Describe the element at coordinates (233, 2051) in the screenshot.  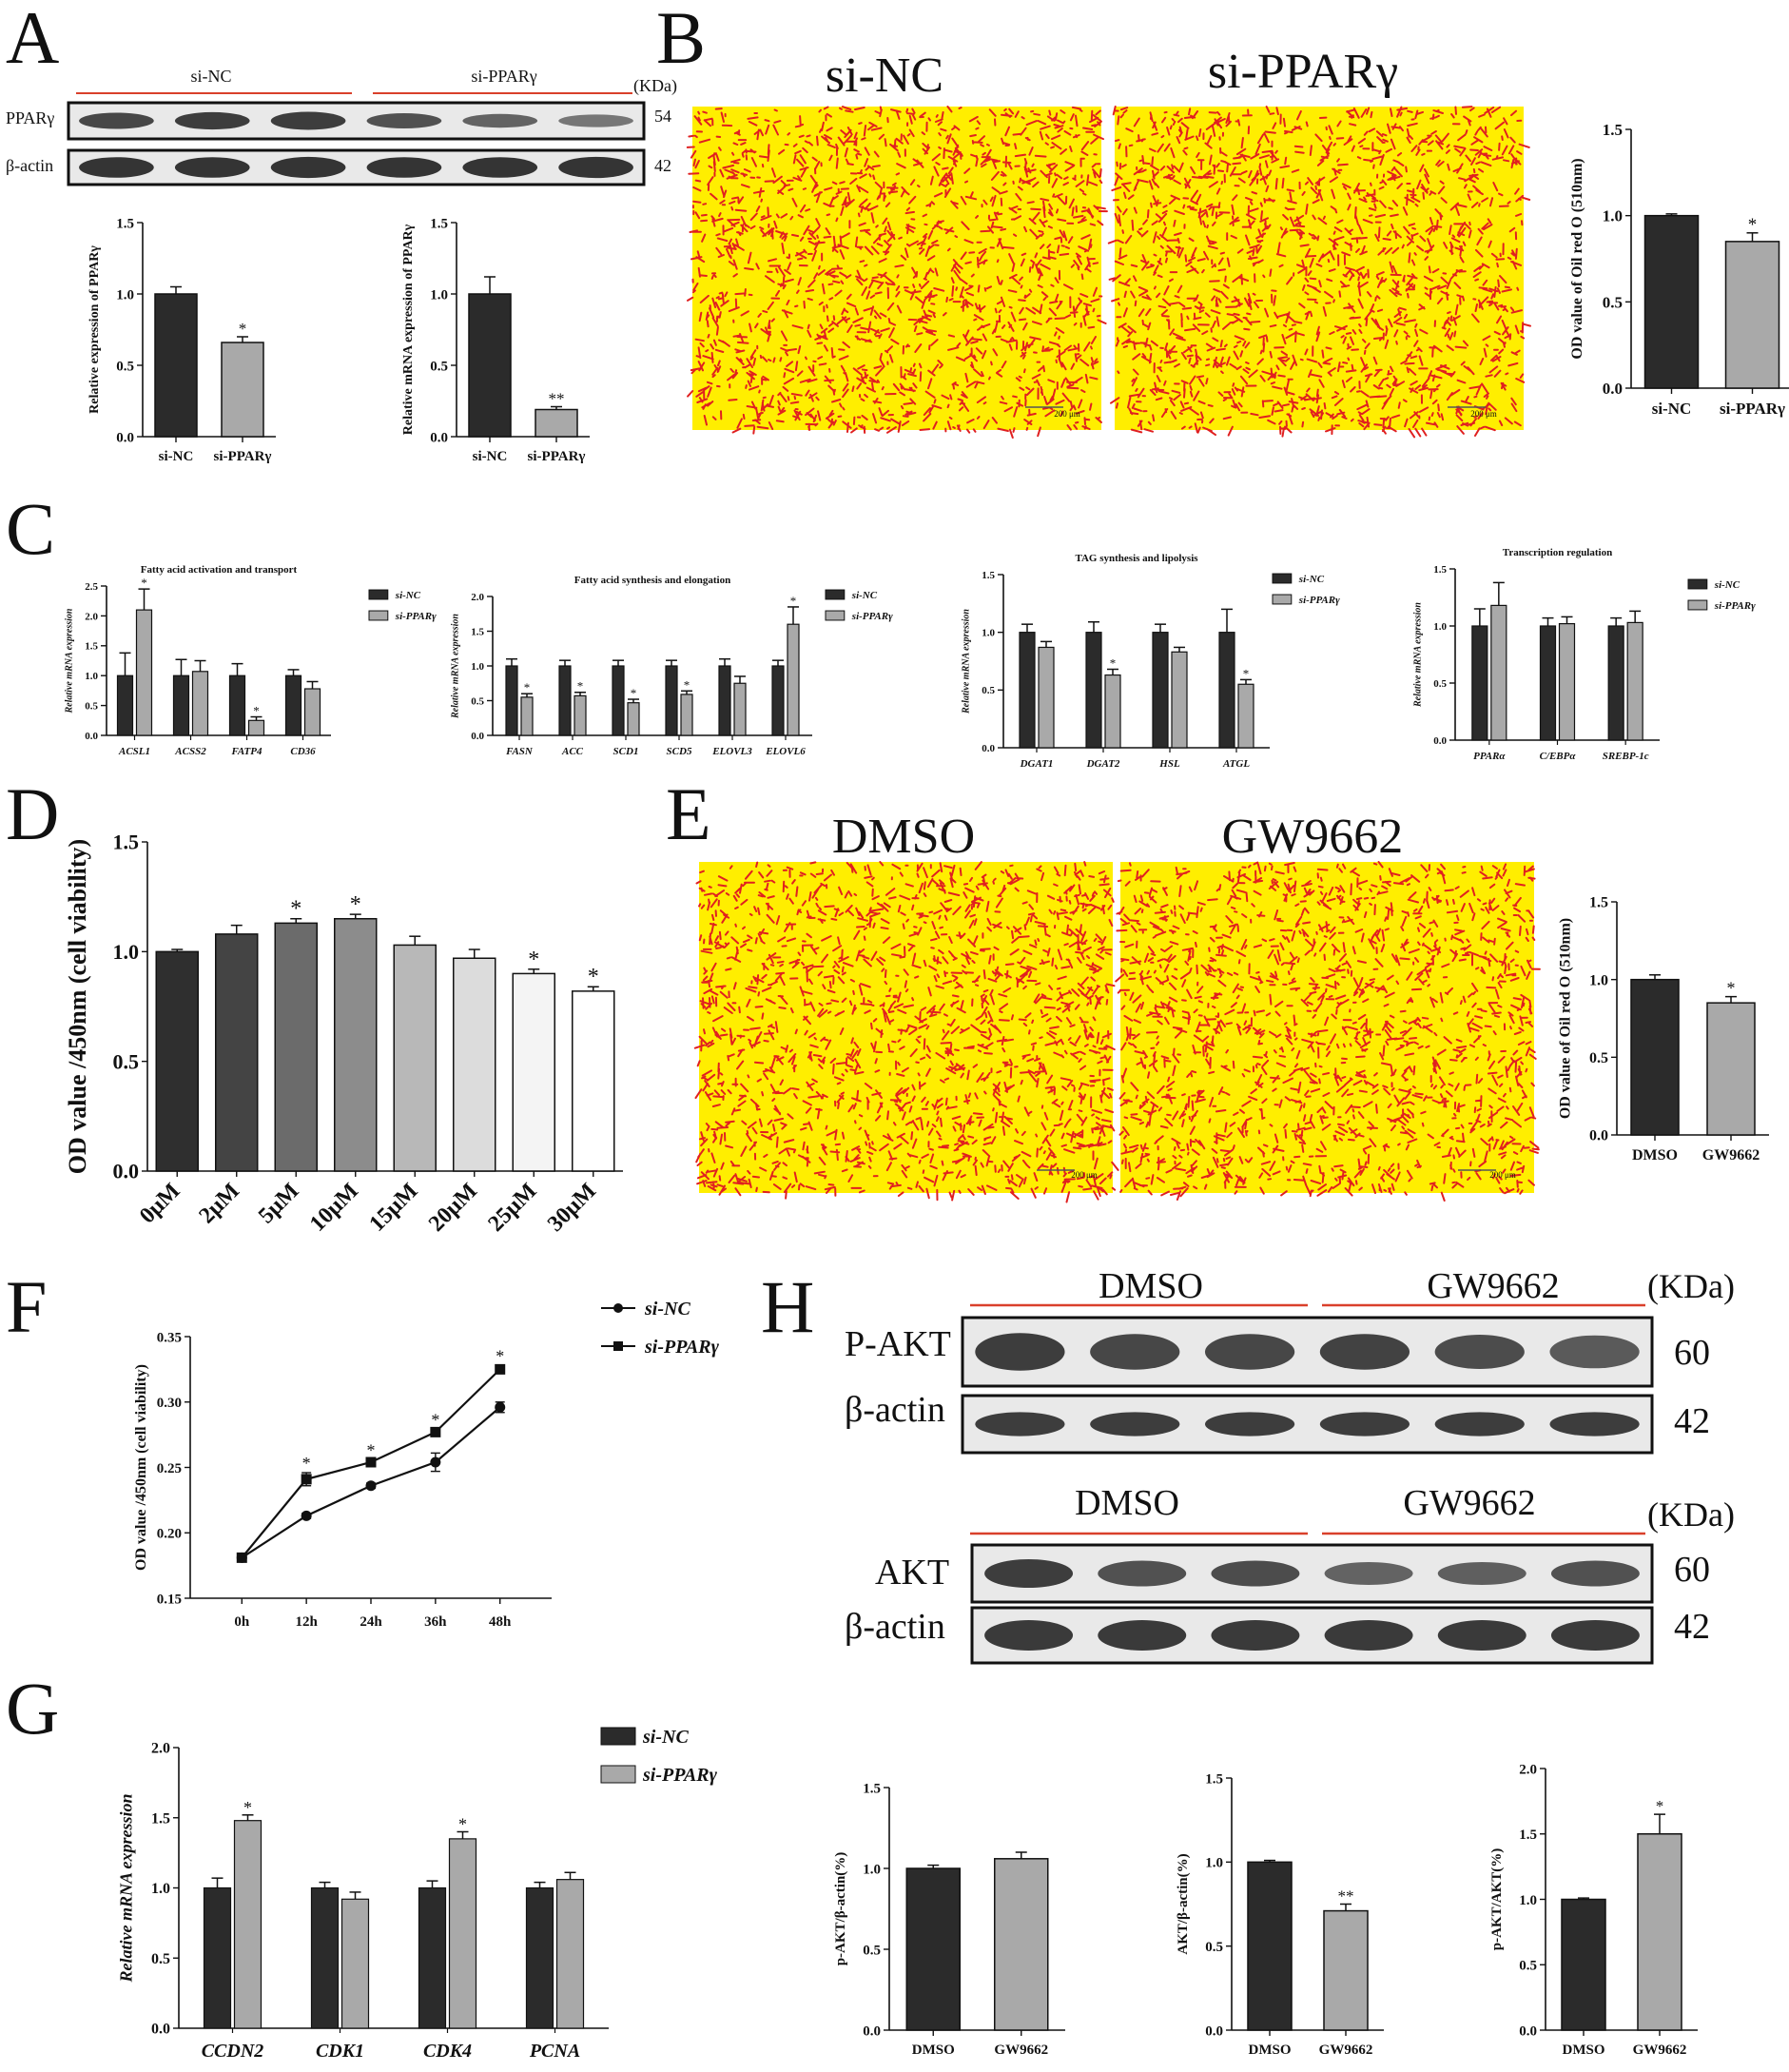
I see `x-tick-label: CCDN2` at that location.